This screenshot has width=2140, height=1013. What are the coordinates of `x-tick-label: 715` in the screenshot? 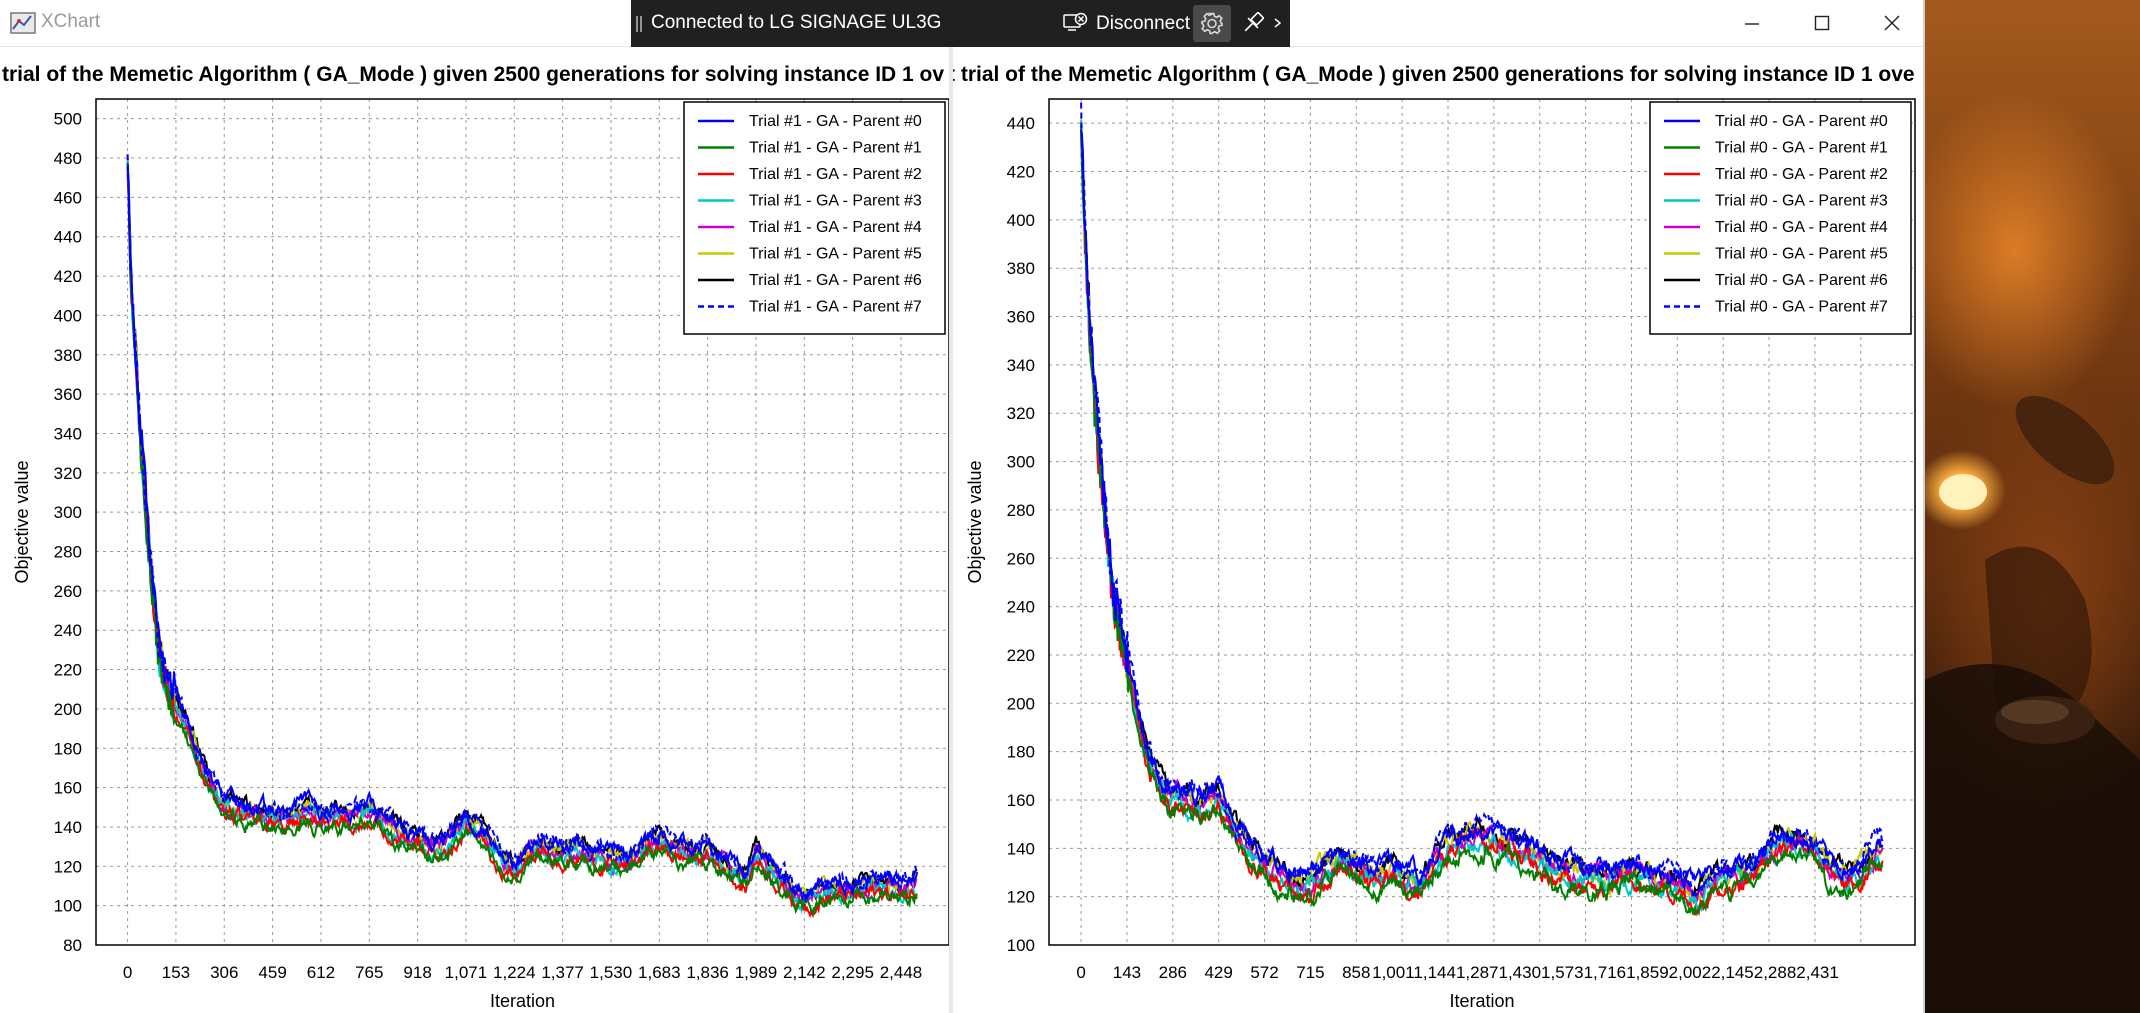 It's located at (1310, 972).